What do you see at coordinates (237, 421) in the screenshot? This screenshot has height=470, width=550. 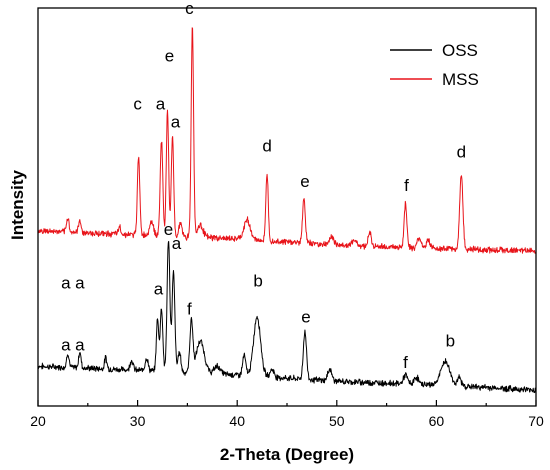 I see `x-tick-label: 40` at bounding box center [237, 421].